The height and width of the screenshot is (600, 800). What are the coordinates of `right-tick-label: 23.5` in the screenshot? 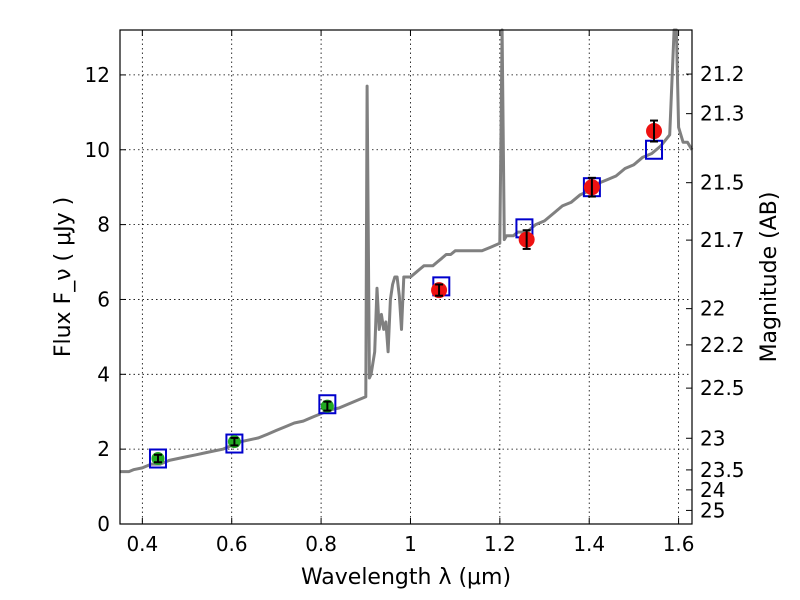 It's located at (722, 470).